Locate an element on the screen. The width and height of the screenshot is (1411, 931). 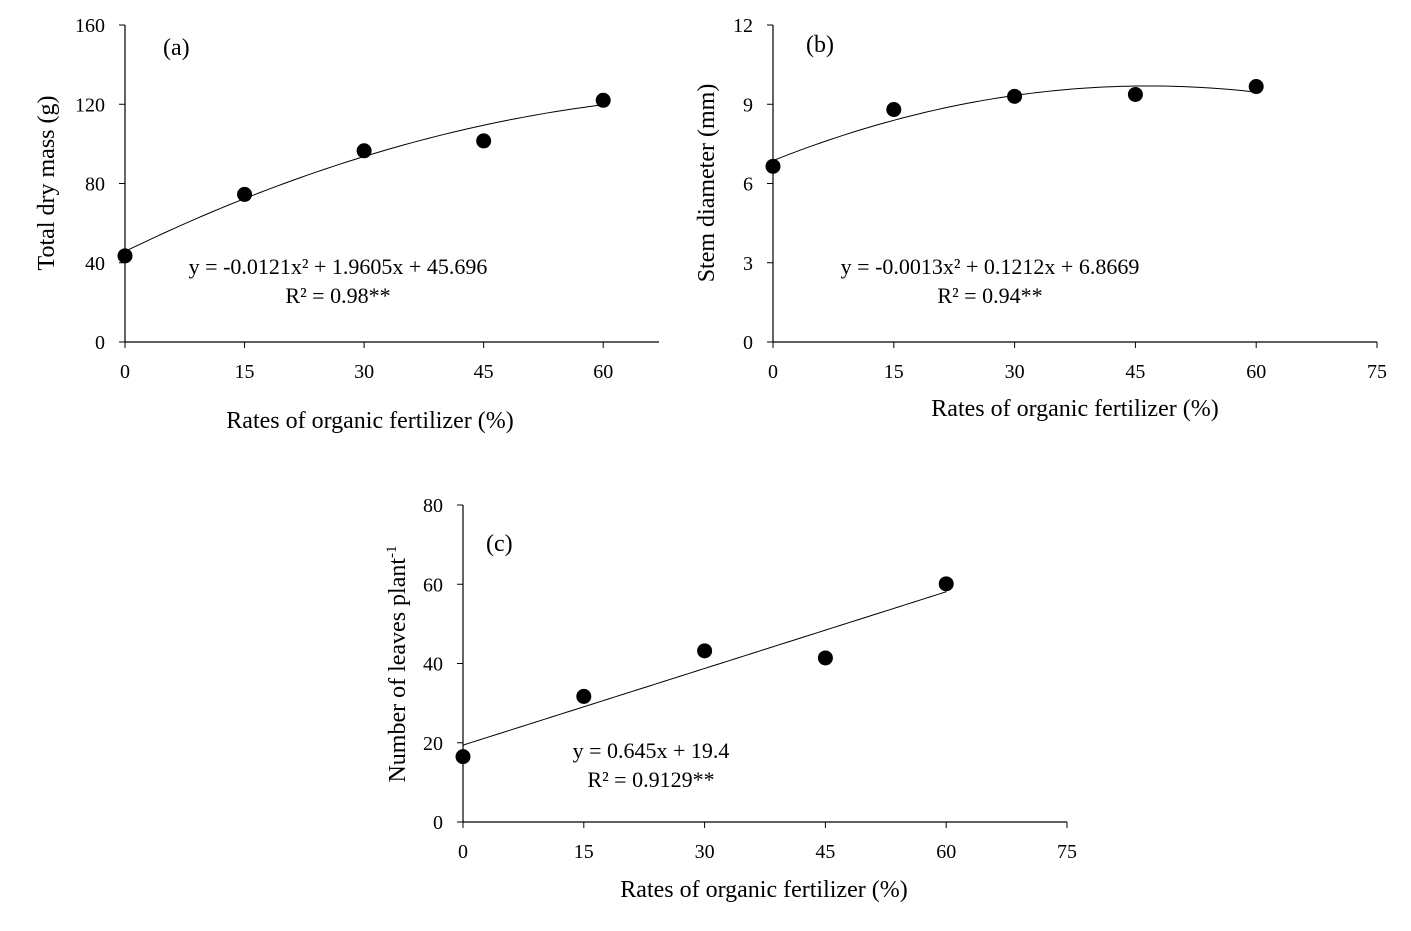
chart-b-equation: y = -0.0013x² + 0.1212x + 6.8669 is located at coordinates (990, 266).